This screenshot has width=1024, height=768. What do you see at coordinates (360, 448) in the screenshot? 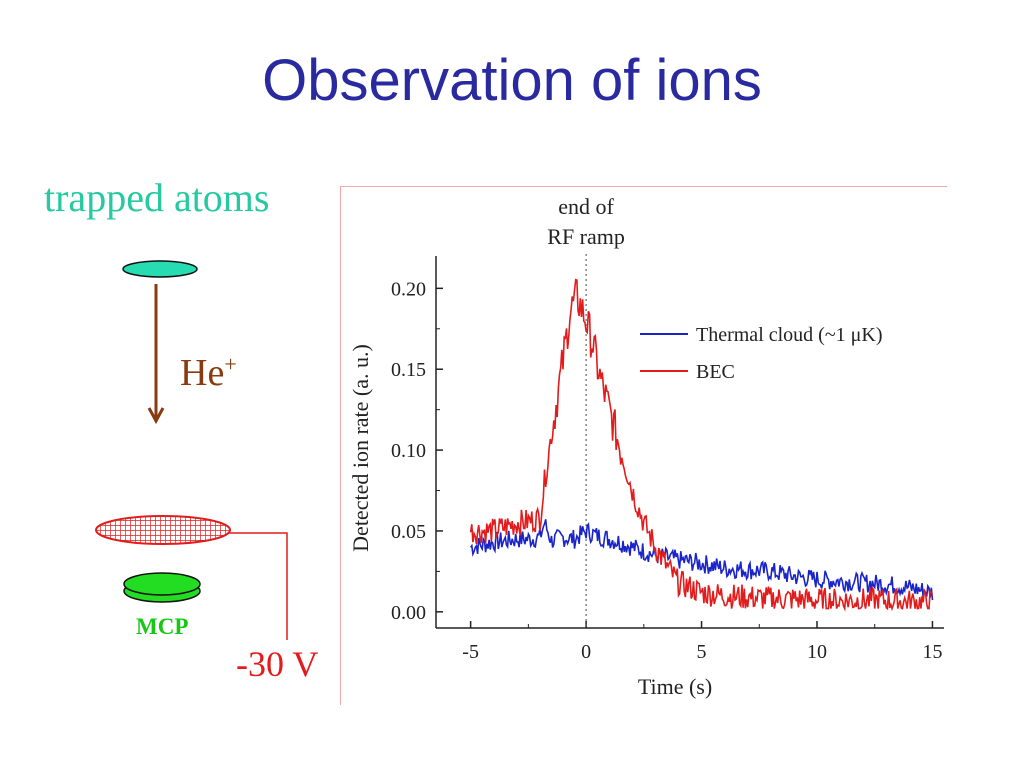
I see `y-axis-label: Detected ion rate (a. u.)` at bounding box center [360, 448].